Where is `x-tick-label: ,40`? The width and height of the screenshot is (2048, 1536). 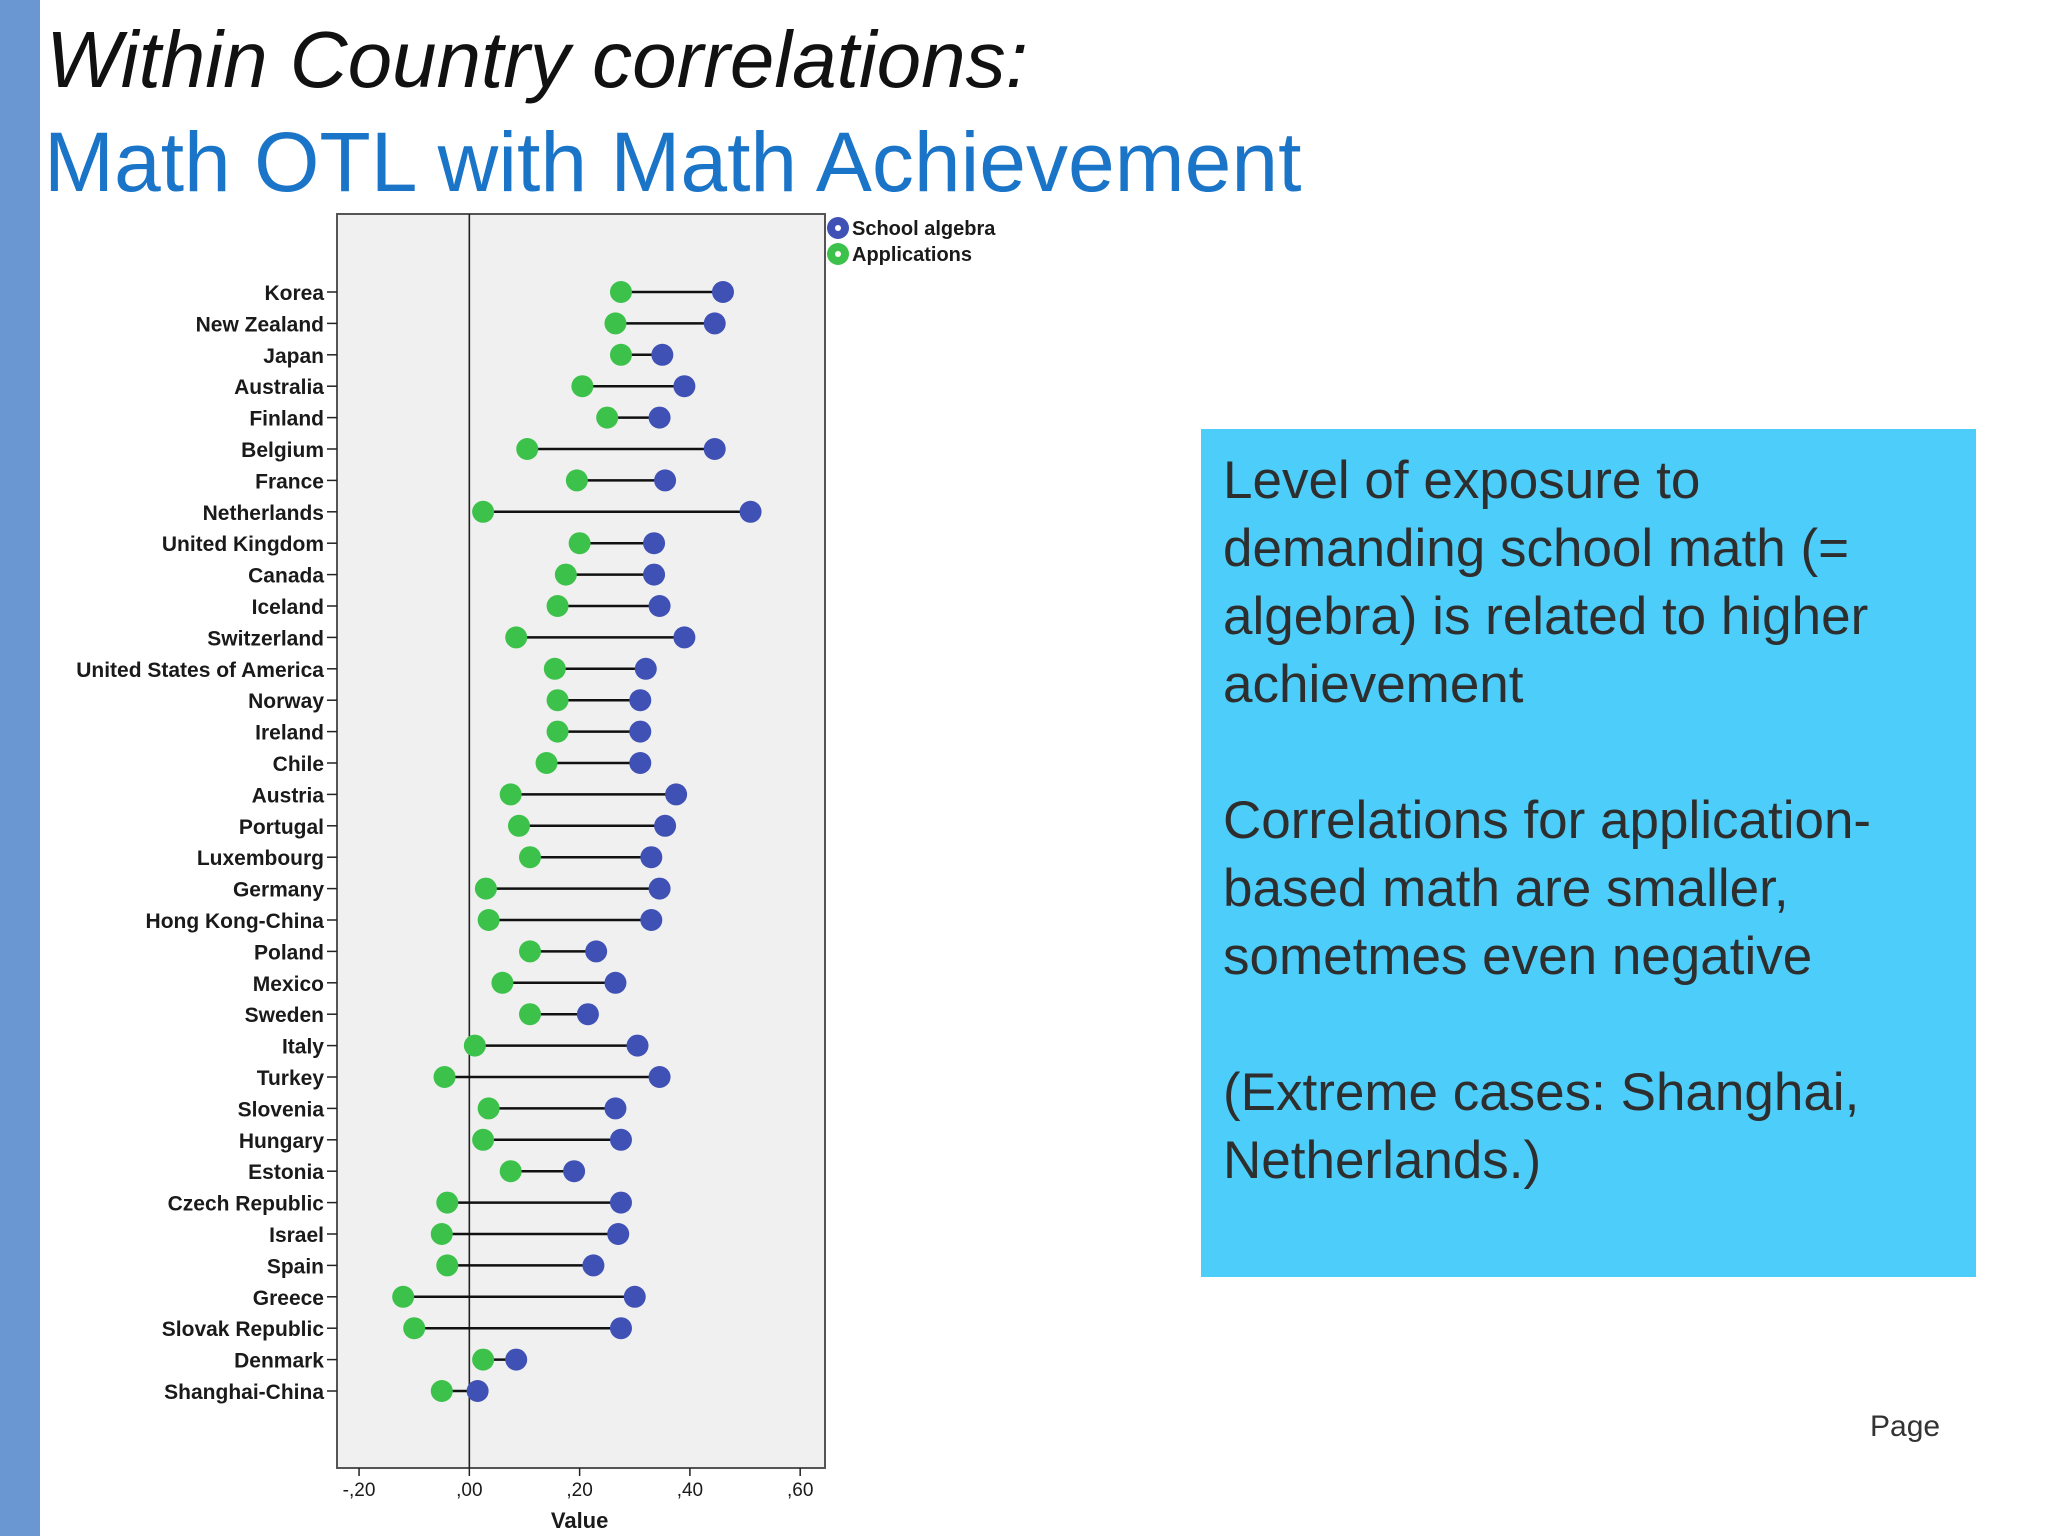
x-tick-label: ,40 is located at coordinates (690, 1490).